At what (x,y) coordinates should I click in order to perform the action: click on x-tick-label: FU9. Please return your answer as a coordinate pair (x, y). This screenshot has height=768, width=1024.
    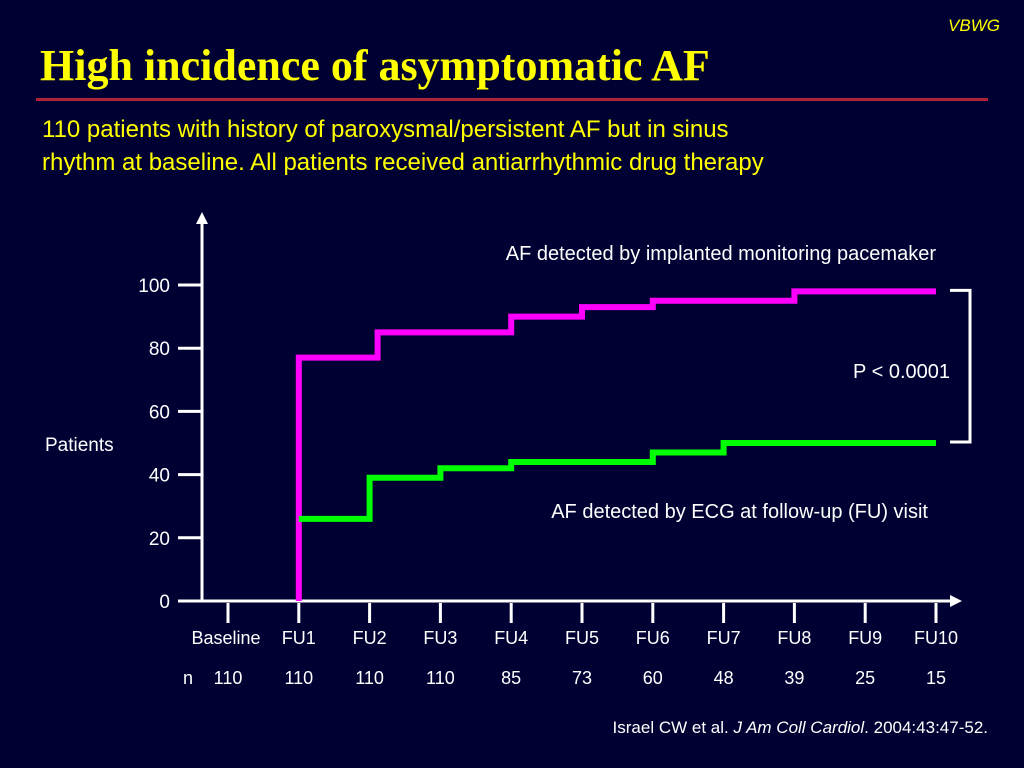
    Looking at the image, I should click on (865, 638).